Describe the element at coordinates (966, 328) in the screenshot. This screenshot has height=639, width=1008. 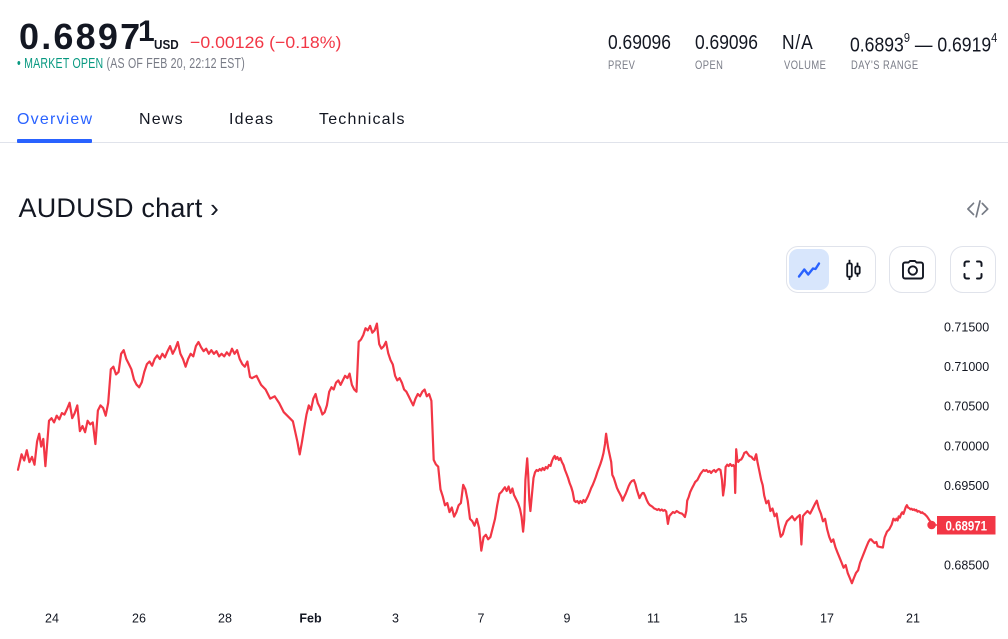
I see `svg-text: 0.71500` at that location.